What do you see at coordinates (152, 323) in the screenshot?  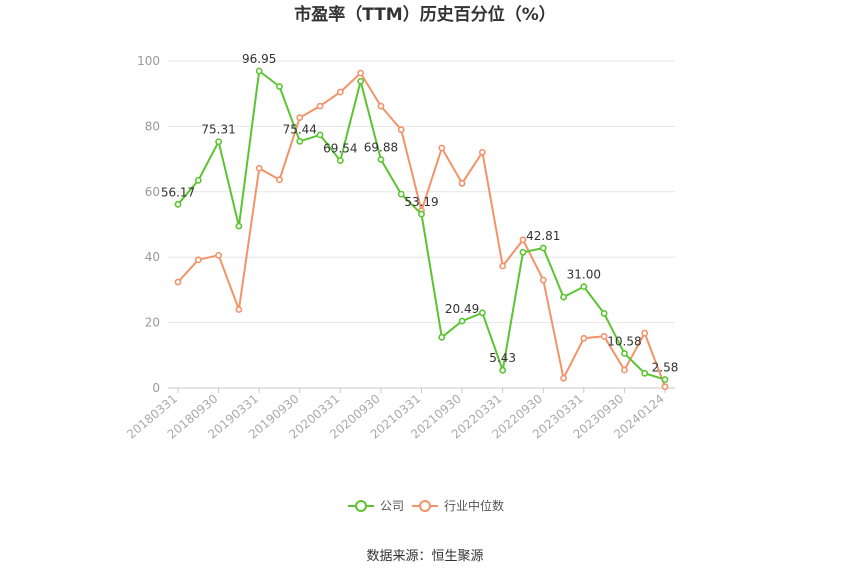 I see `y-tick-label: 20` at bounding box center [152, 323].